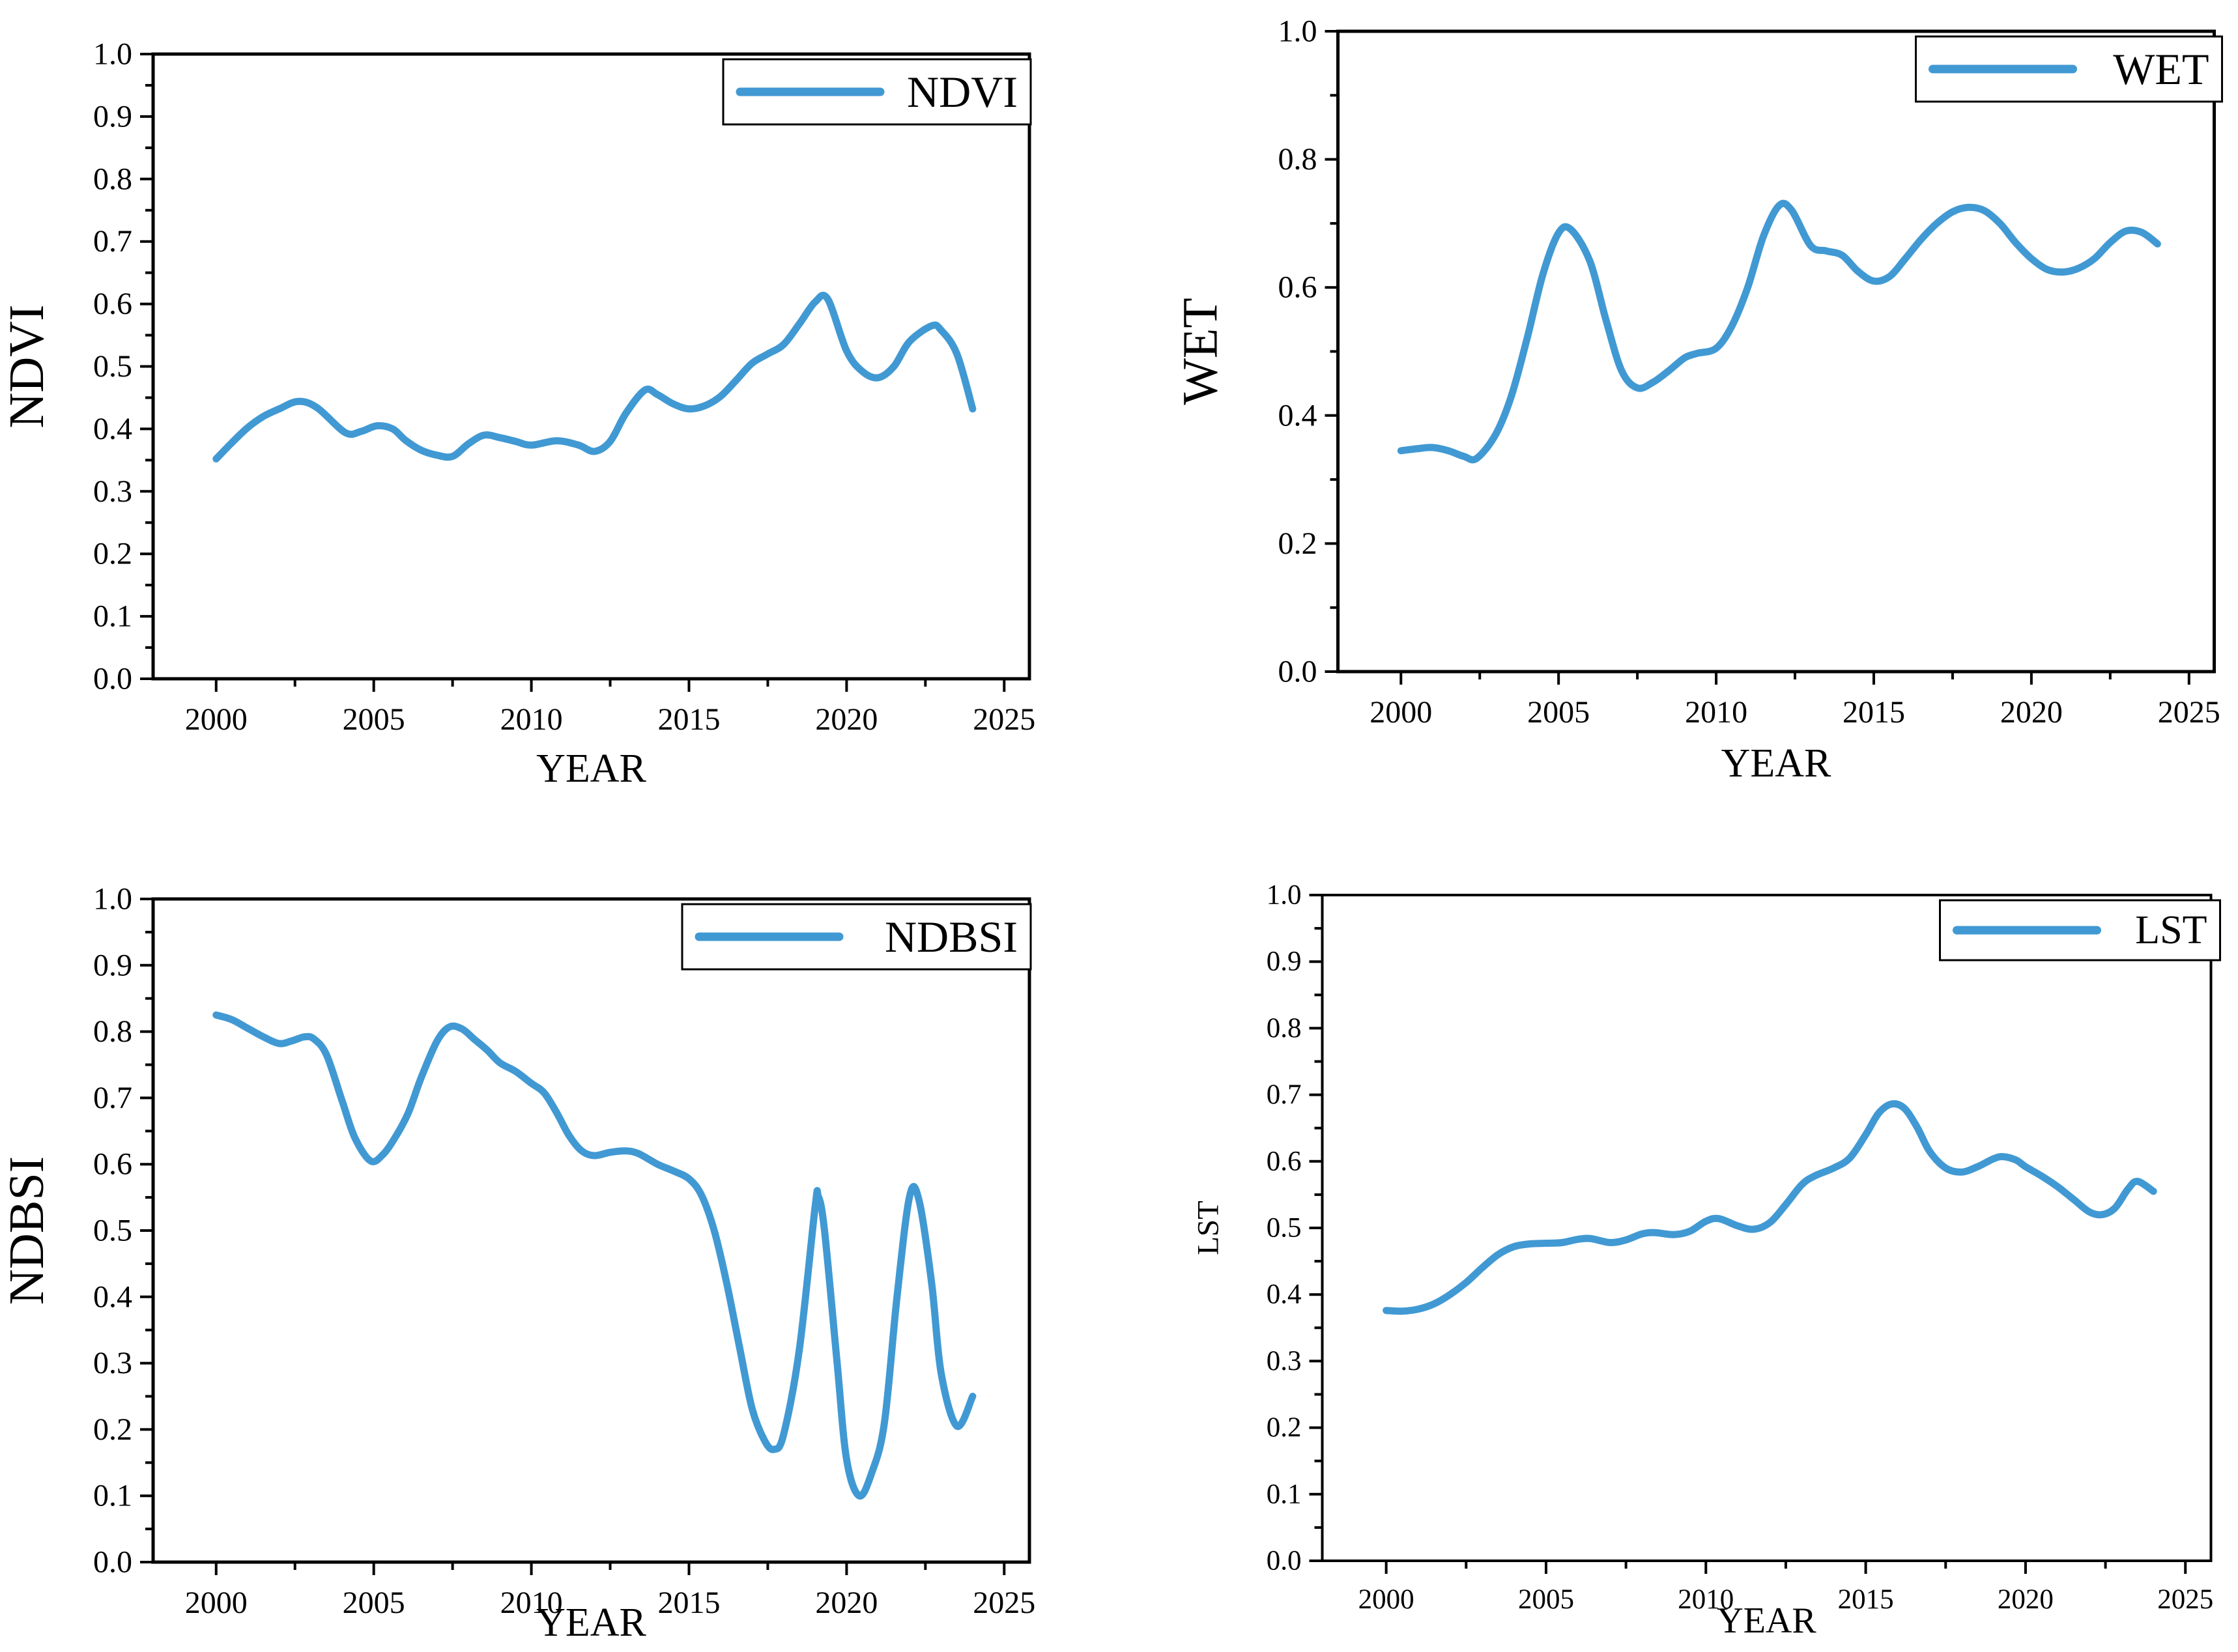 This screenshot has width=2238, height=1652. What do you see at coordinates (2171, 930) in the screenshot?
I see `legend-label: LST` at bounding box center [2171, 930].